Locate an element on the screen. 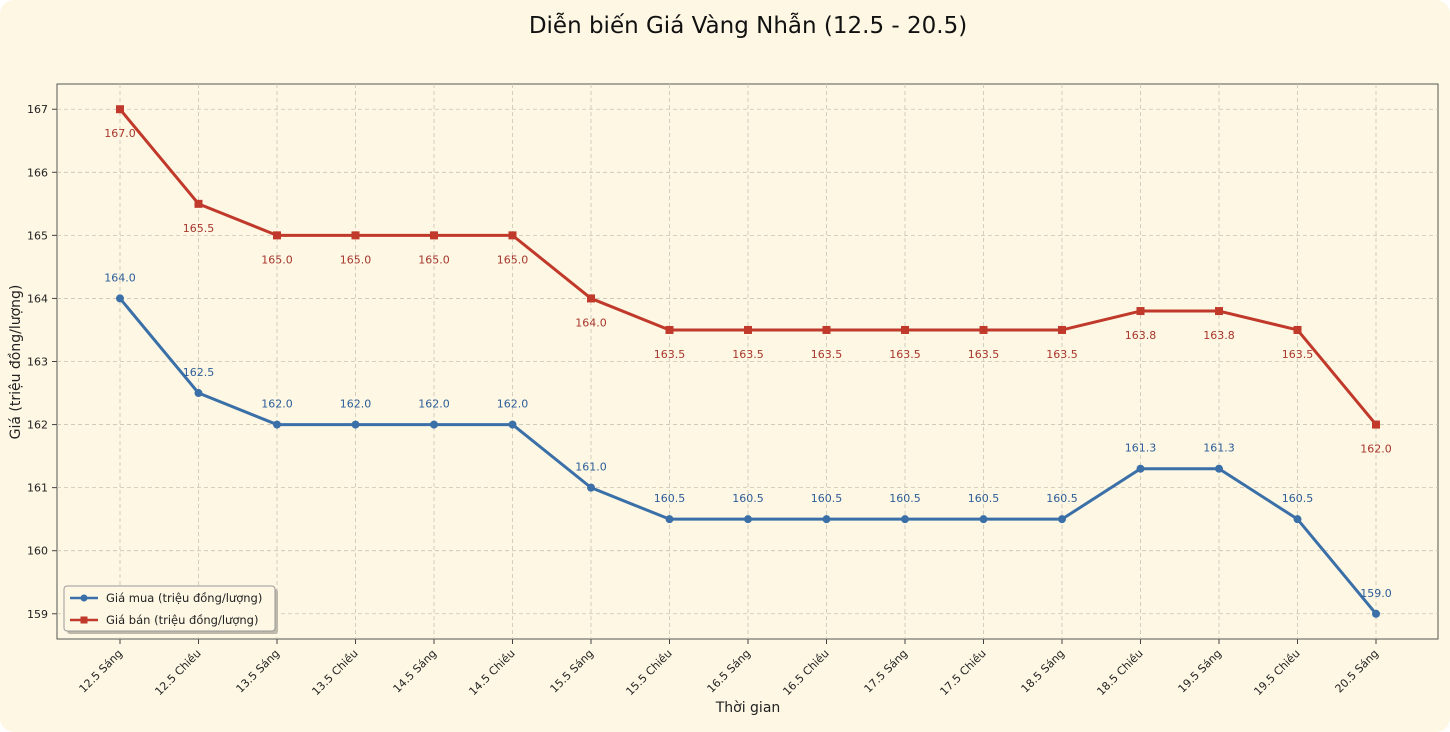 The image size is (1450, 732). chart-title: Diễn biến Giá Vàng Nhẫn (12.5 - 20.5) is located at coordinates (748, 25).